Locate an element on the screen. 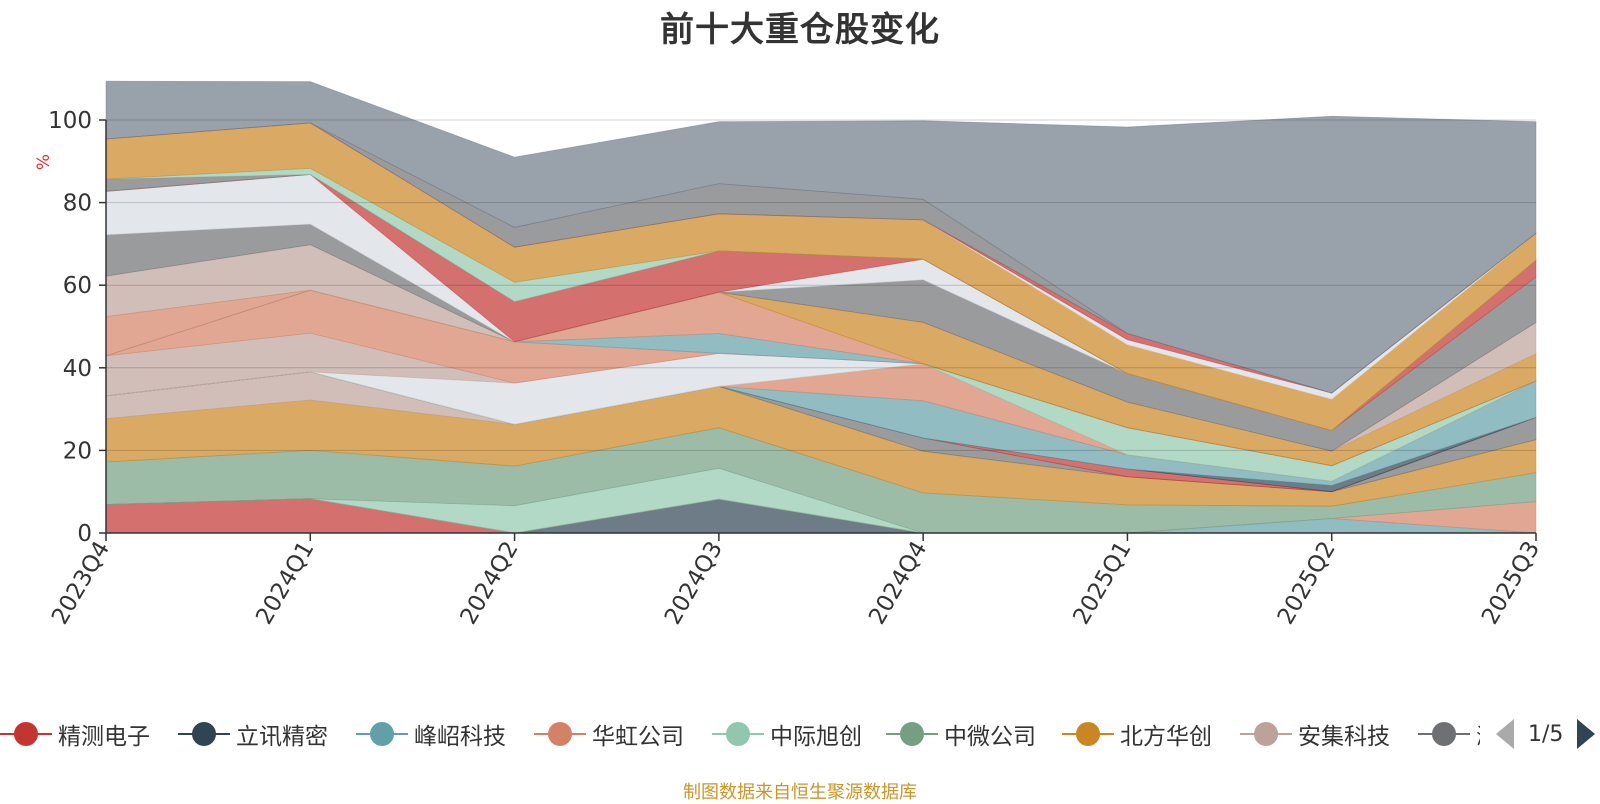 Image resolution: width=1600 pixels, height=804 pixels. y-tick-label: 80 is located at coordinates (77, 204).